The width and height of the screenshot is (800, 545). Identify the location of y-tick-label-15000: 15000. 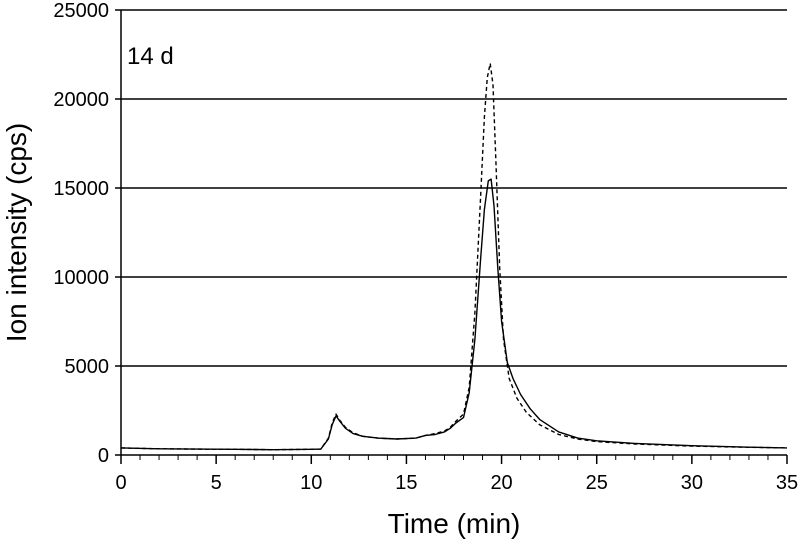
(81, 189).